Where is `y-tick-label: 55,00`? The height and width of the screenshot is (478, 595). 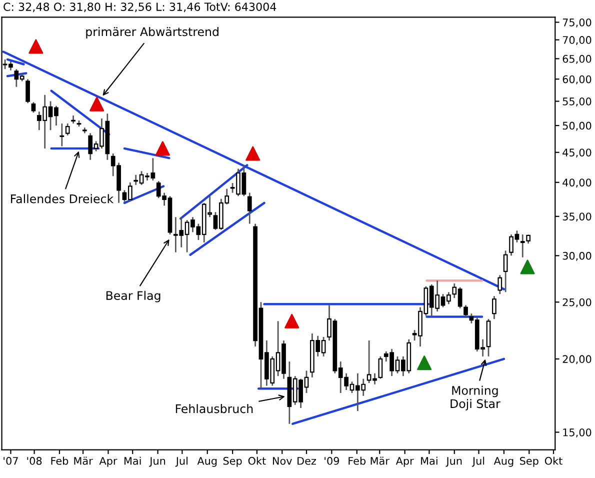 y-tick-label: 55,00 is located at coordinates (577, 101).